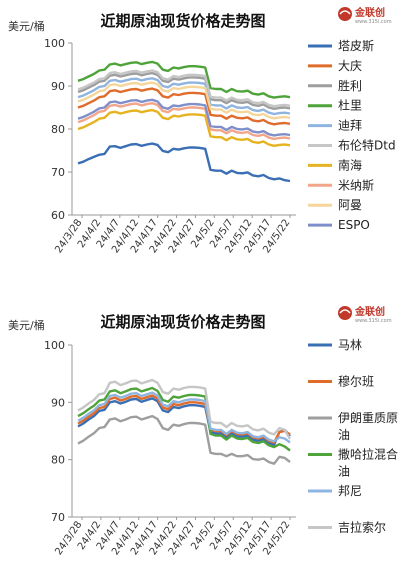 This screenshot has width=420, height=581. Describe the element at coordinates (350, 164) in the screenshot. I see `legend-label: 南海` at that location.